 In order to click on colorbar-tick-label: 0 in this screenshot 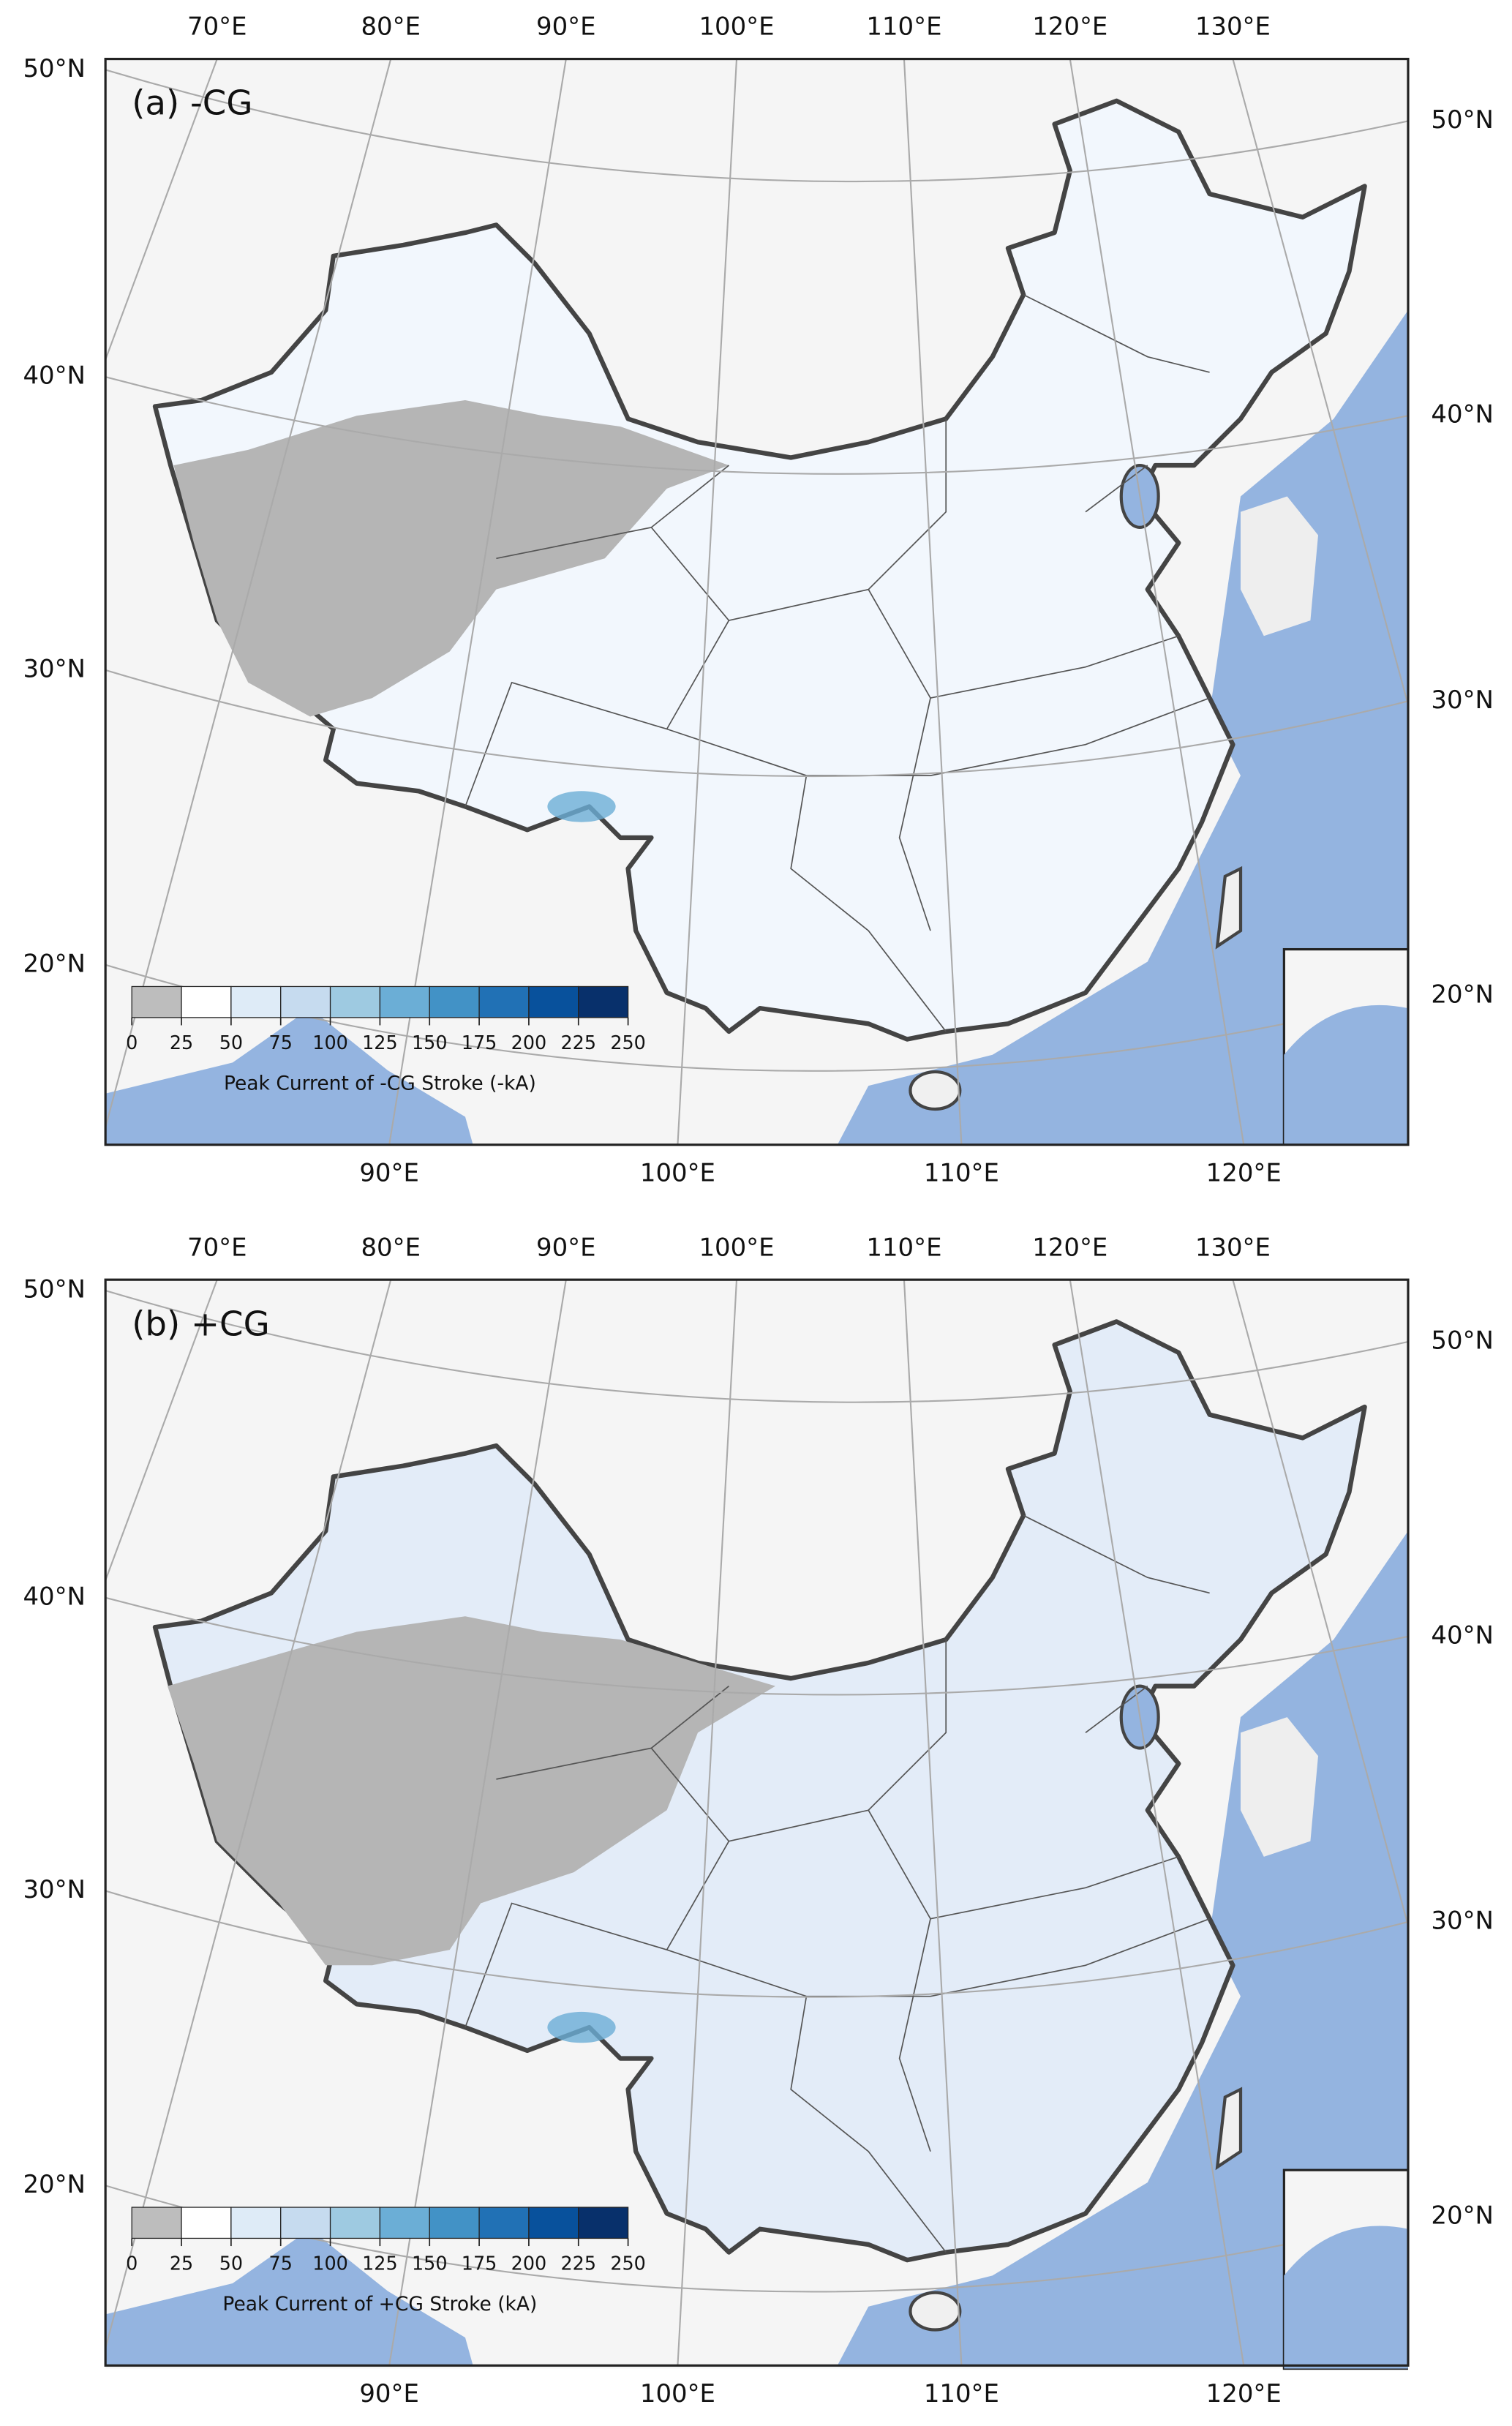, I will do `click(132, 2263)`.